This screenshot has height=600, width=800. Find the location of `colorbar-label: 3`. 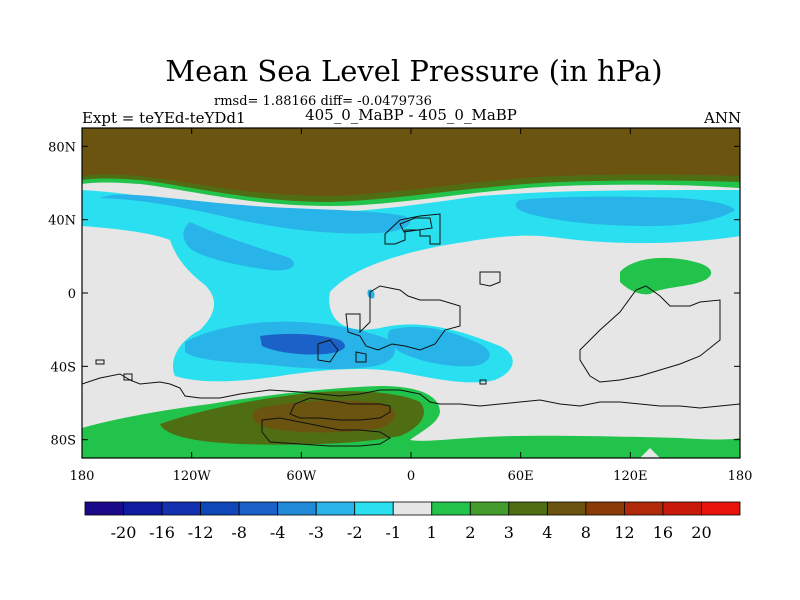

colorbar-label: 3 is located at coordinates (509, 532).